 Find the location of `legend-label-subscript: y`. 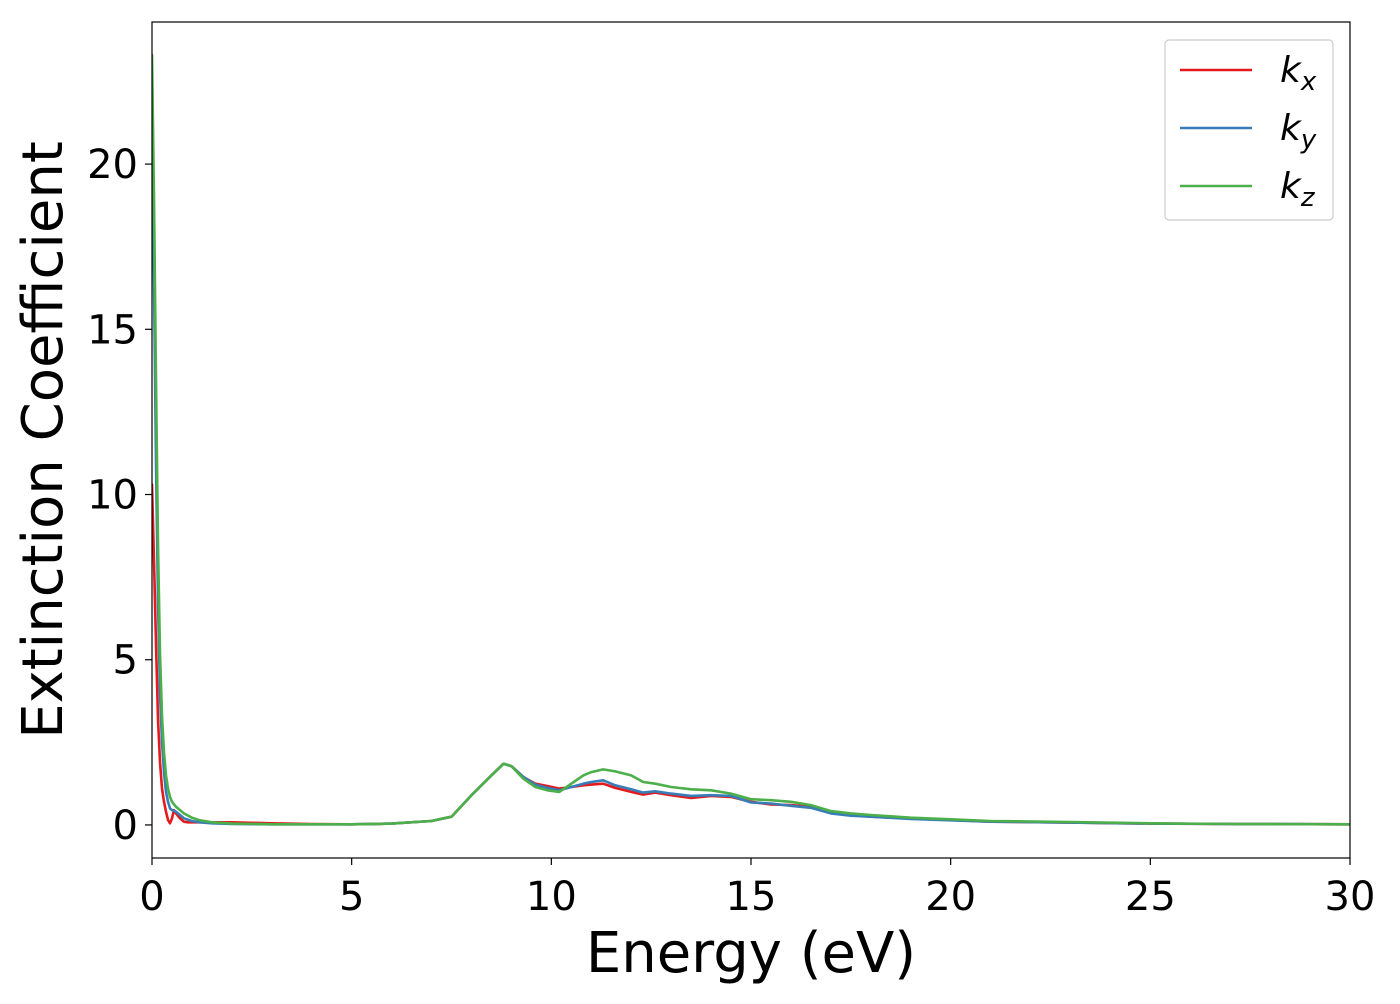

legend-label-subscript: y is located at coordinates (1308, 140).